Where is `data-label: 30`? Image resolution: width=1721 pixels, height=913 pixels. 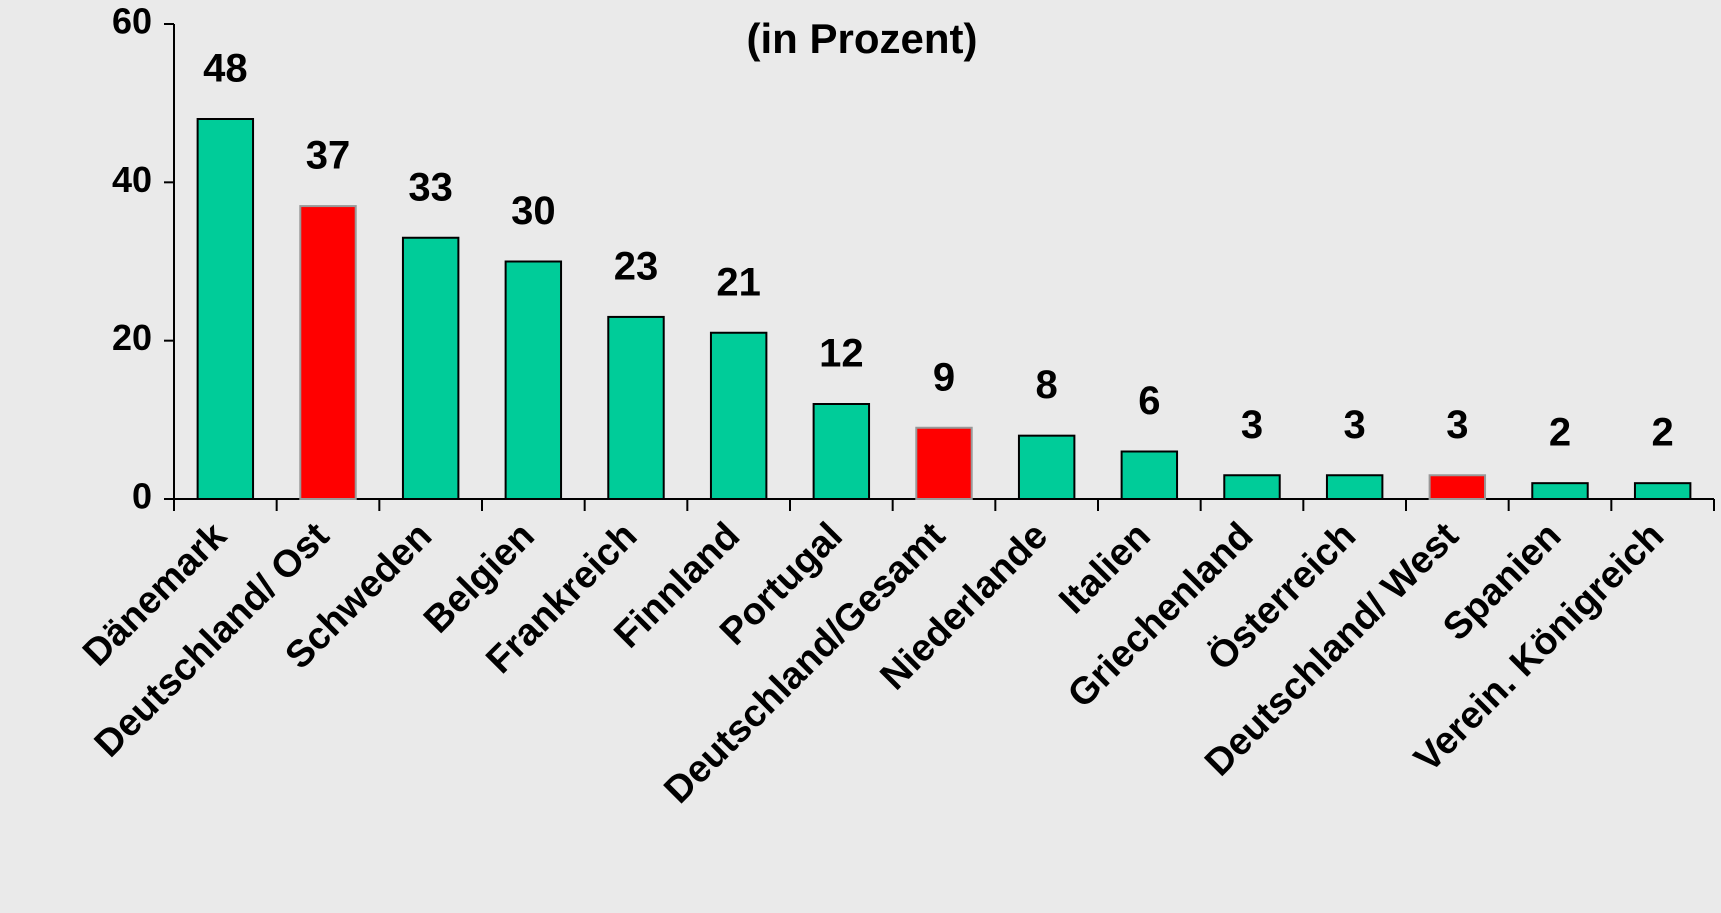
data-label: 30 is located at coordinates (533, 211).